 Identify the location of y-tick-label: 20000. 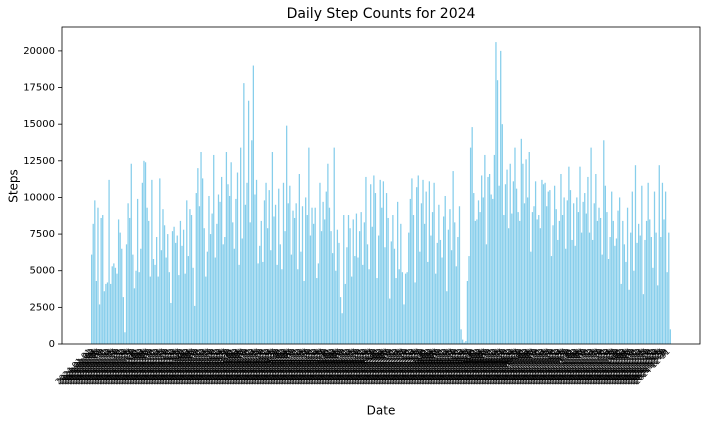
(39, 51).